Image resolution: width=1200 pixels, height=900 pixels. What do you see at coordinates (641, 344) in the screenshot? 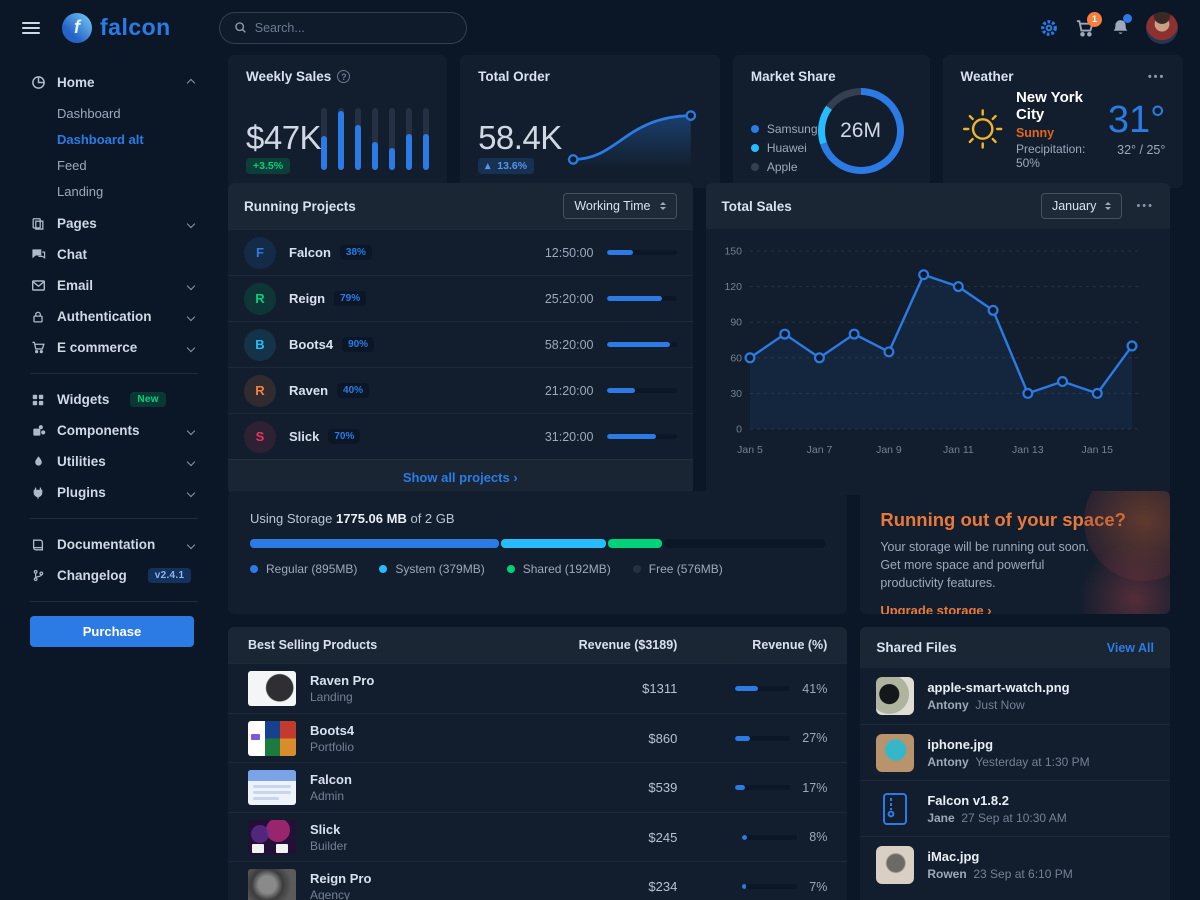
I see `project-progress-bar` at bounding box center [641, 344].